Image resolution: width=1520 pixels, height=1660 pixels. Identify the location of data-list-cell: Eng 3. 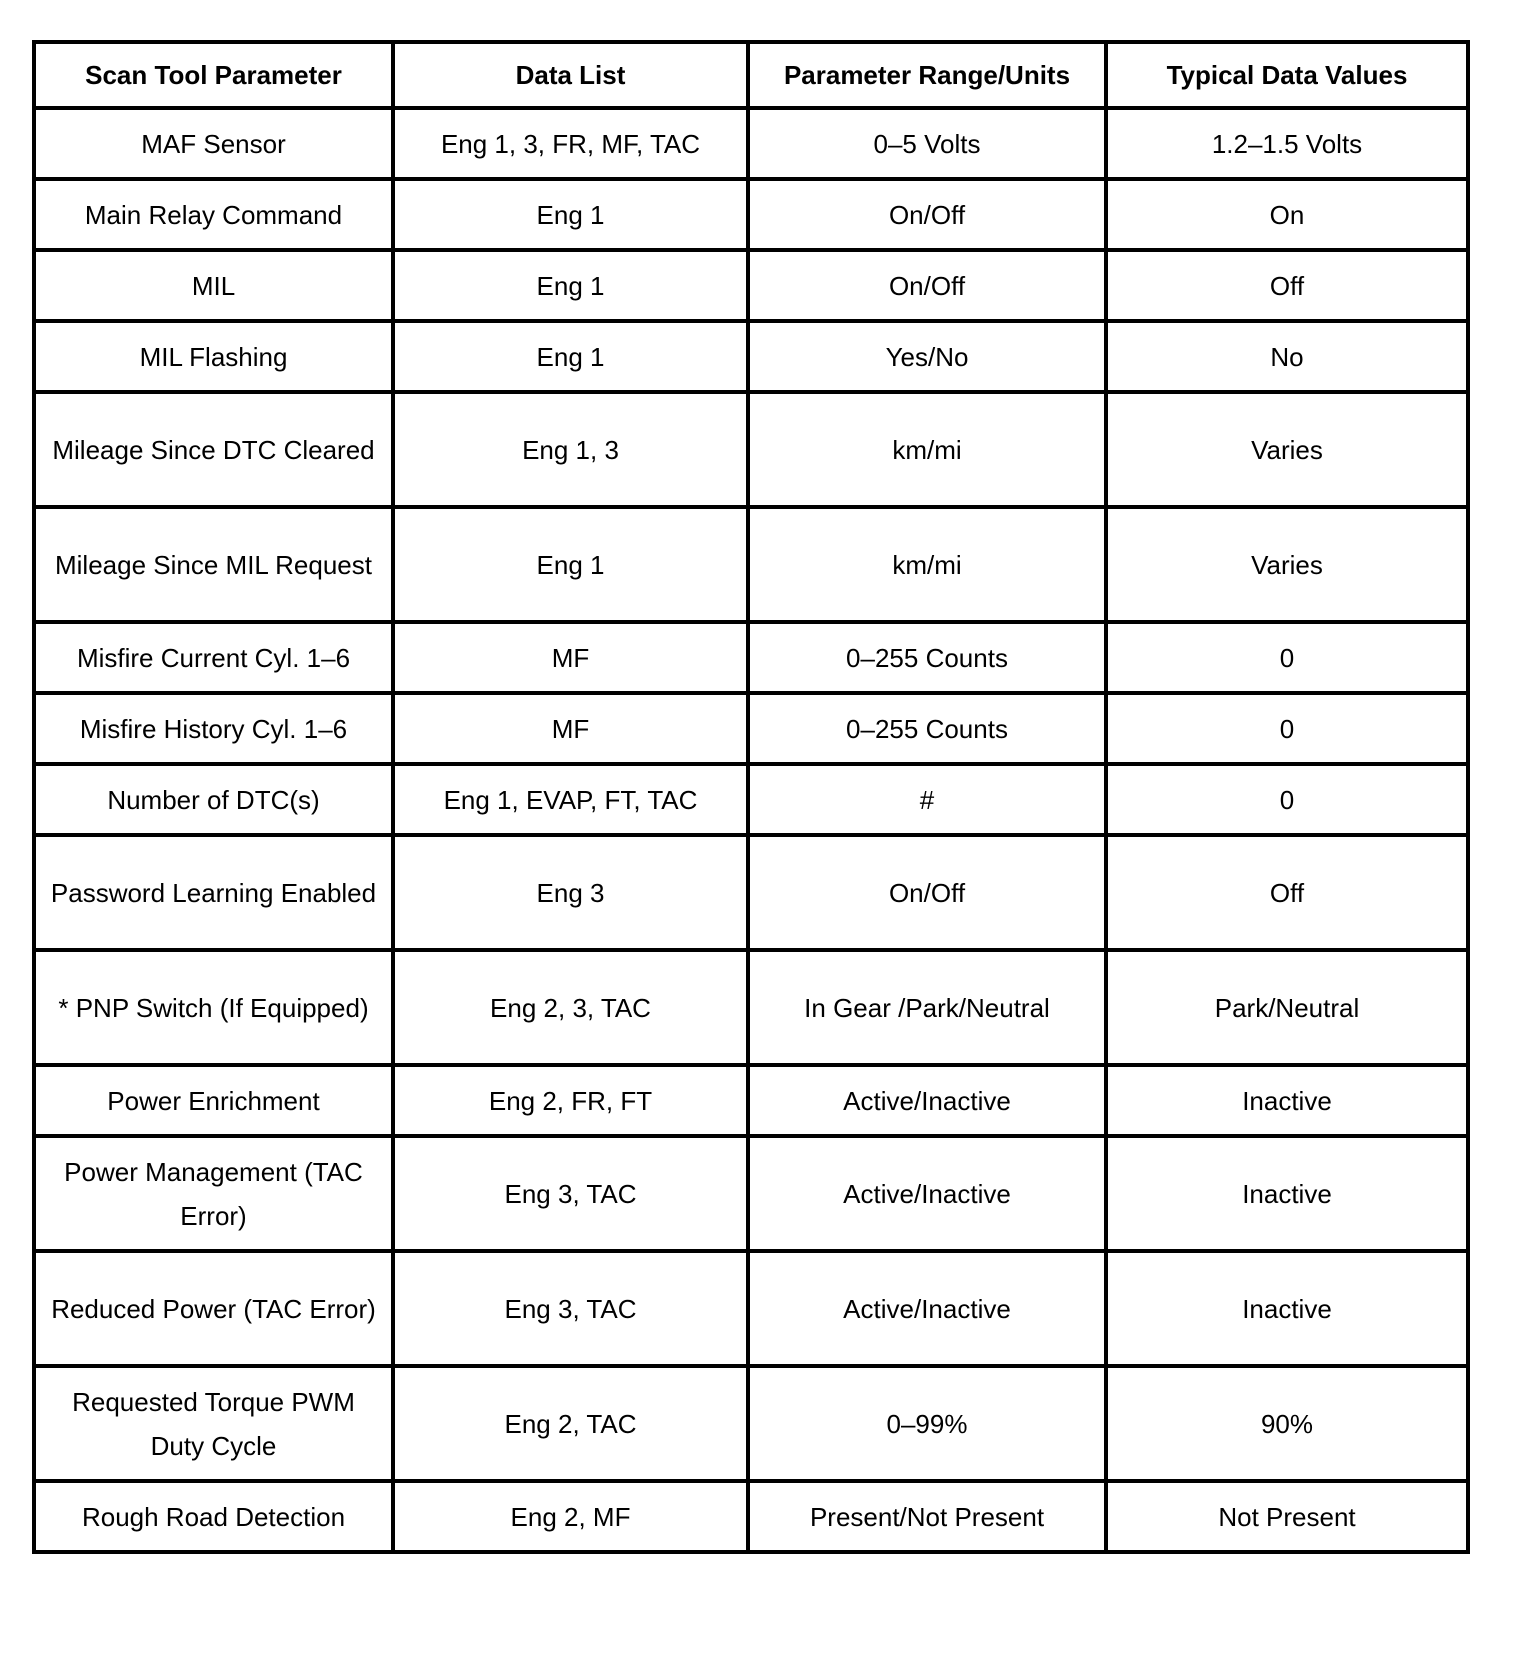
(570, 892).